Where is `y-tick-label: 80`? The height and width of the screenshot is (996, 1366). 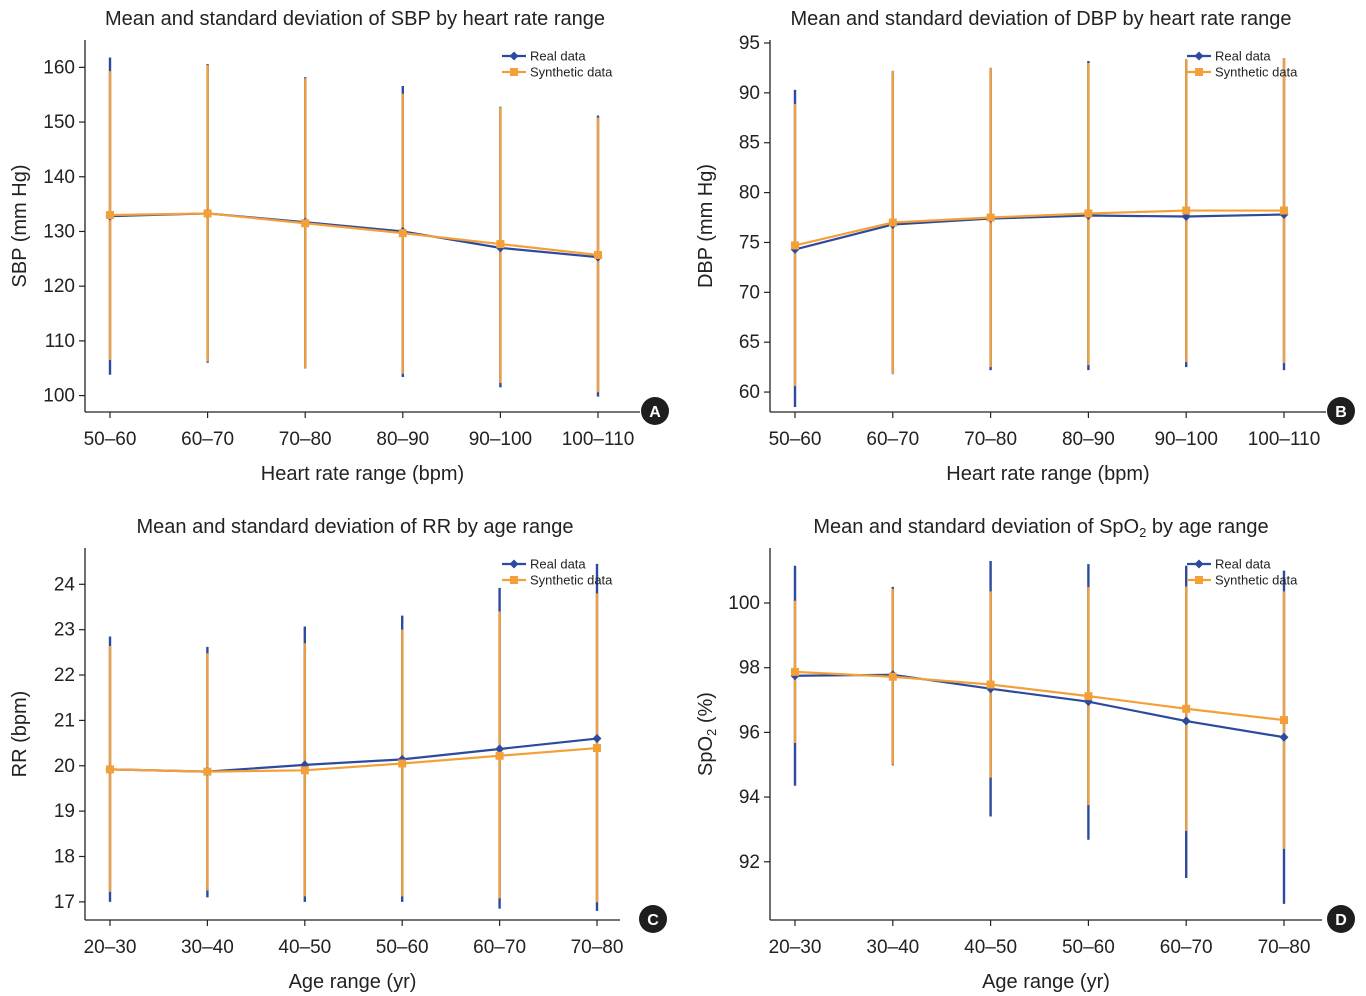
y-tick-label: 80 is located at coordinates (749, 193).